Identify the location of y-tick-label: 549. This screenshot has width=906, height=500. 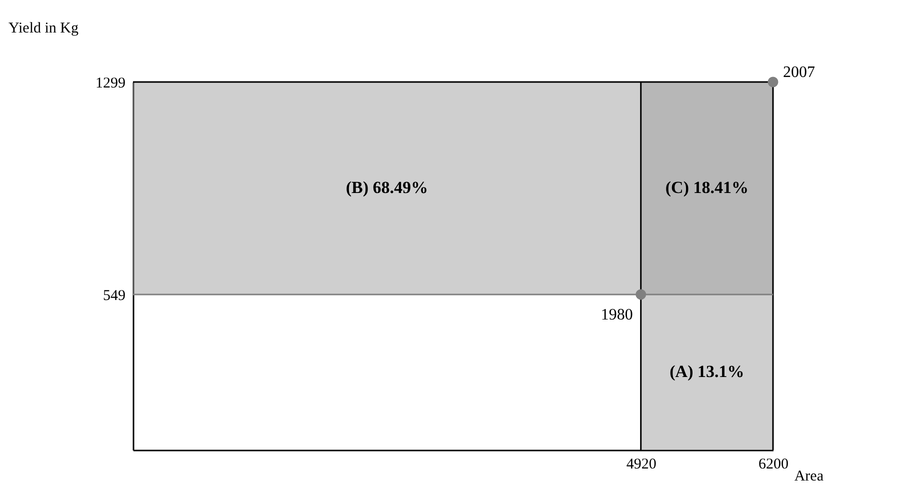
(114, 296).